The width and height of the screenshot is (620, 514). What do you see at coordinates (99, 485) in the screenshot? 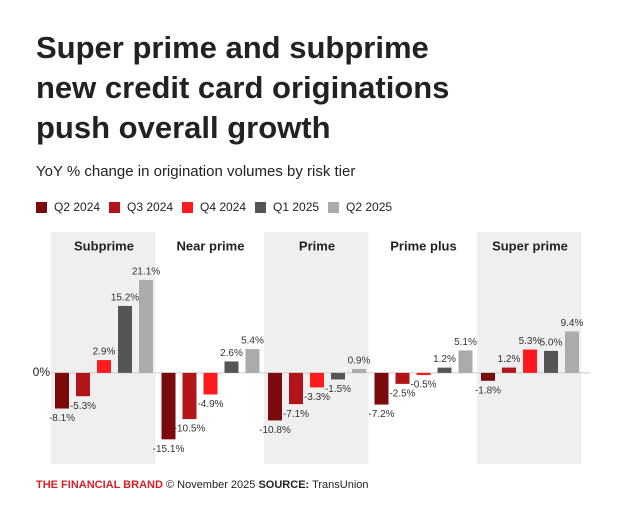
I see `brand: THE FINANCIAL BRAND` at bounding box center [99, 485].